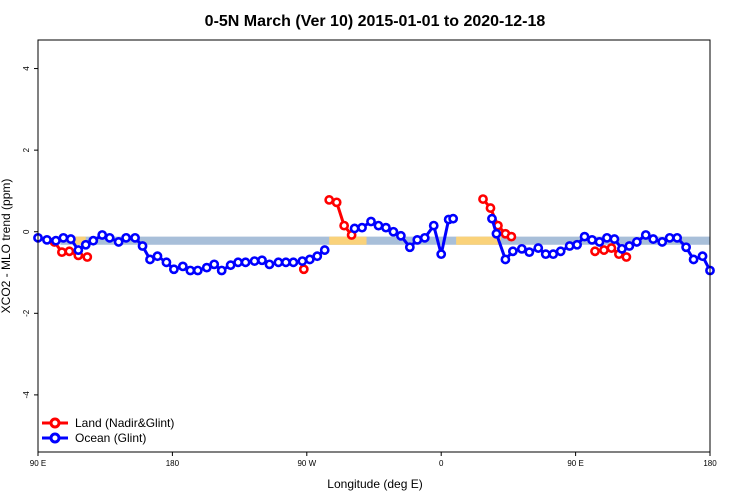  What do you see at coordinates (306, 463) in the screenshot?
I see `x-tick-label: 90 W` at bounding box center [306, 463].